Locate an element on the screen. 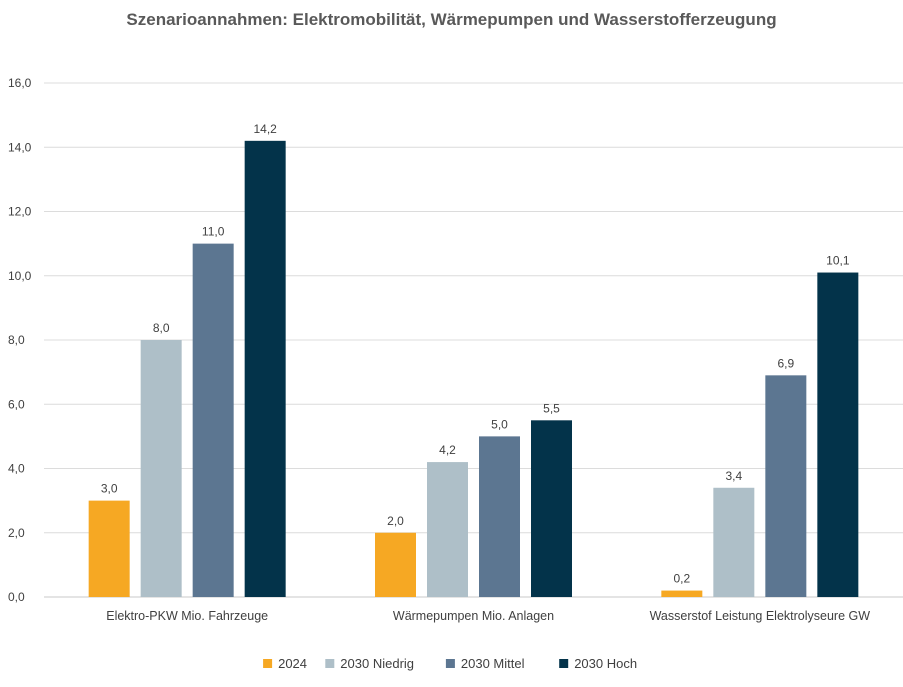 Image resolution: width=903 pixels, height=687 pixels. y-tick-label: 4,0 is located at coordinates (16, 469).